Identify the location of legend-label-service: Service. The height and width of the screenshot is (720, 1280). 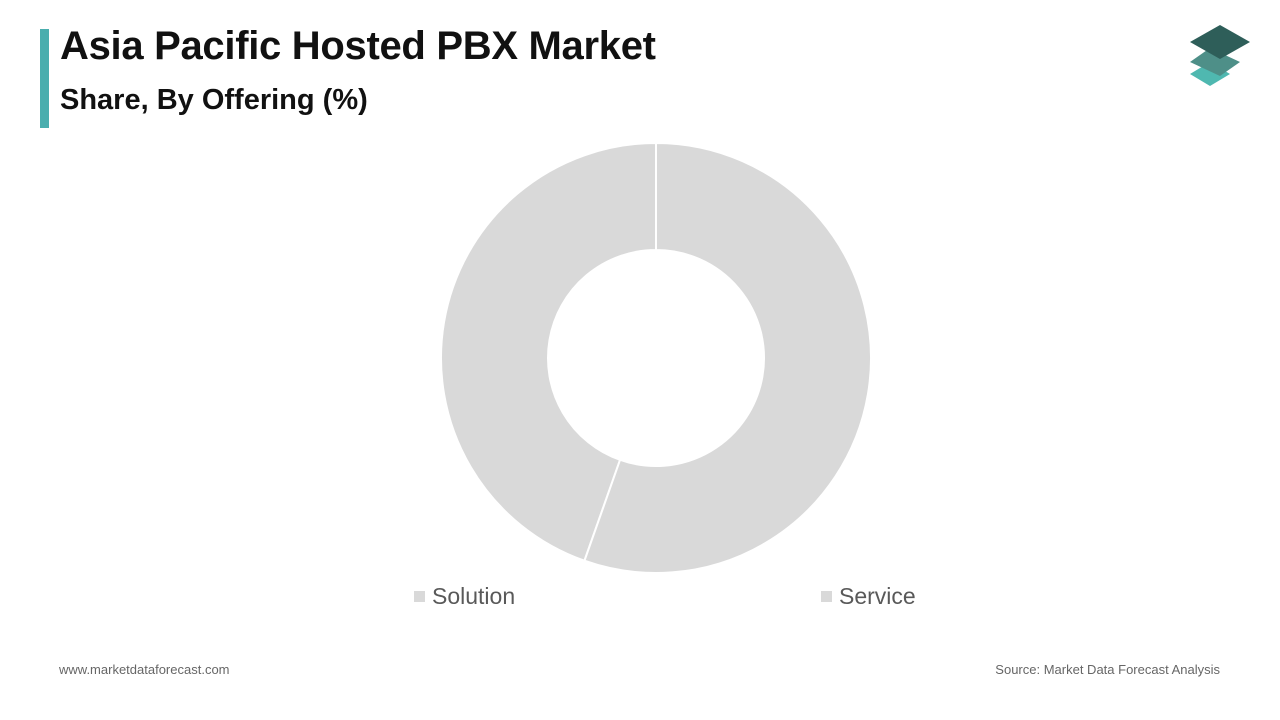
(877, 595).